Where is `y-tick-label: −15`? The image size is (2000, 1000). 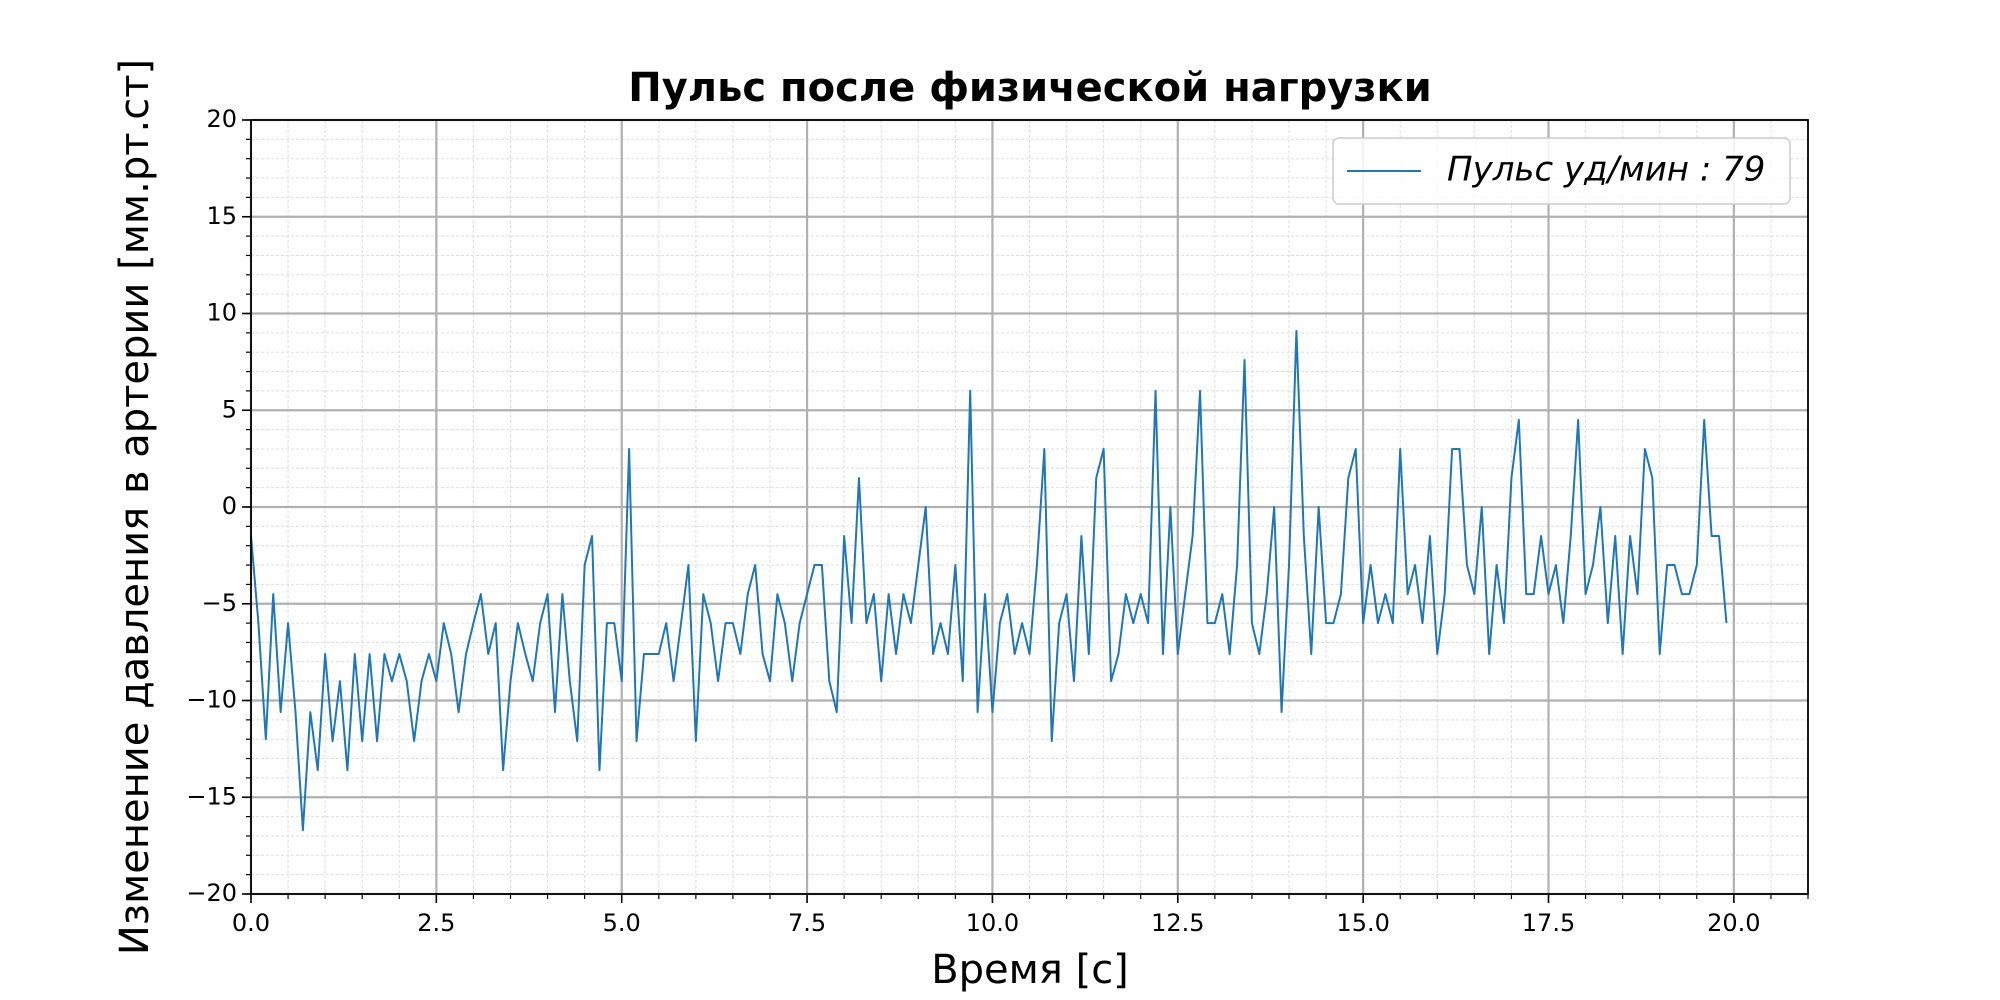
y-tick-label: −15 is located at coordinates (211, 796).